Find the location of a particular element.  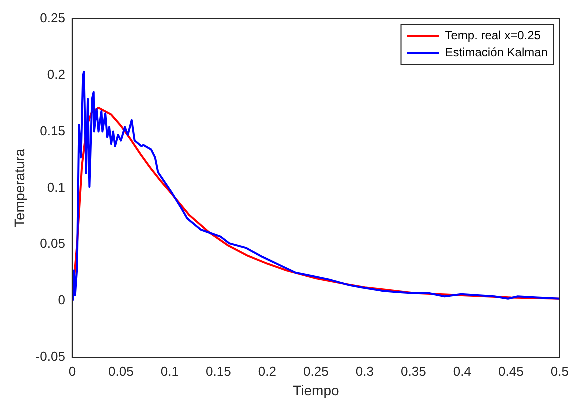

x-tick-label: 0.3 is located at coordinates (365, 371).